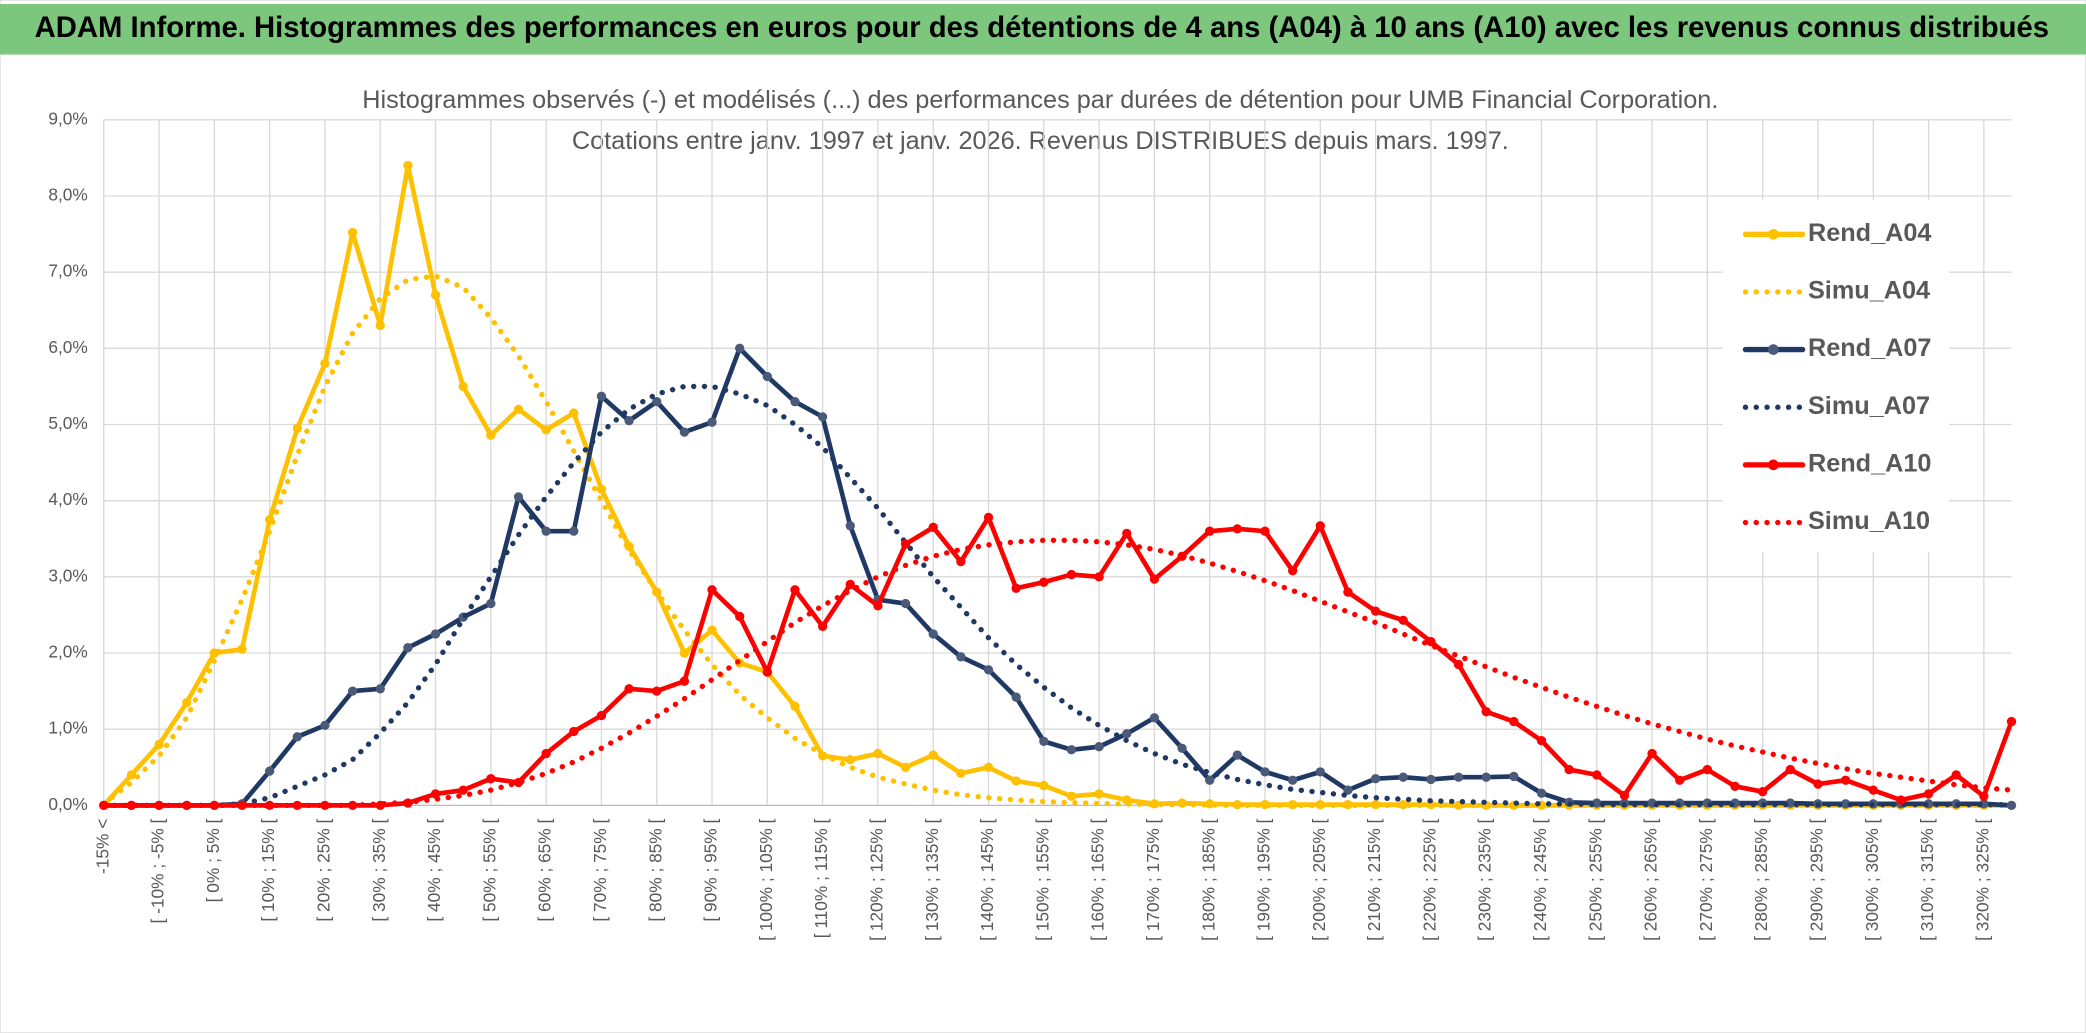  What do you see at coordinates (67, 195) in the screenshot?
I see `y-tick-label: 8,0%` at bounding box center [67, 195].